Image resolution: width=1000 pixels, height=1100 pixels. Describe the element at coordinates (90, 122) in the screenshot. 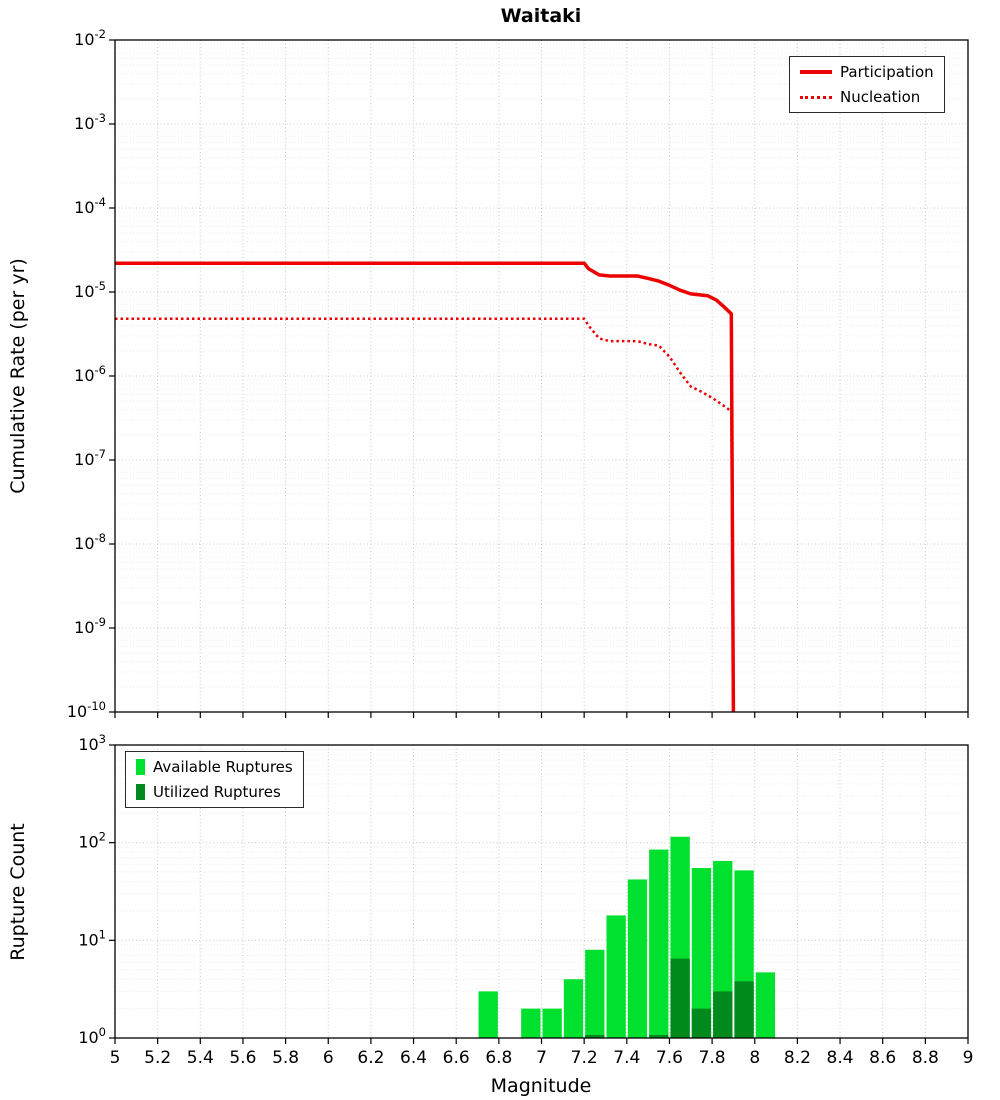

I see `y-tick-label: 10⁻³` at that location.